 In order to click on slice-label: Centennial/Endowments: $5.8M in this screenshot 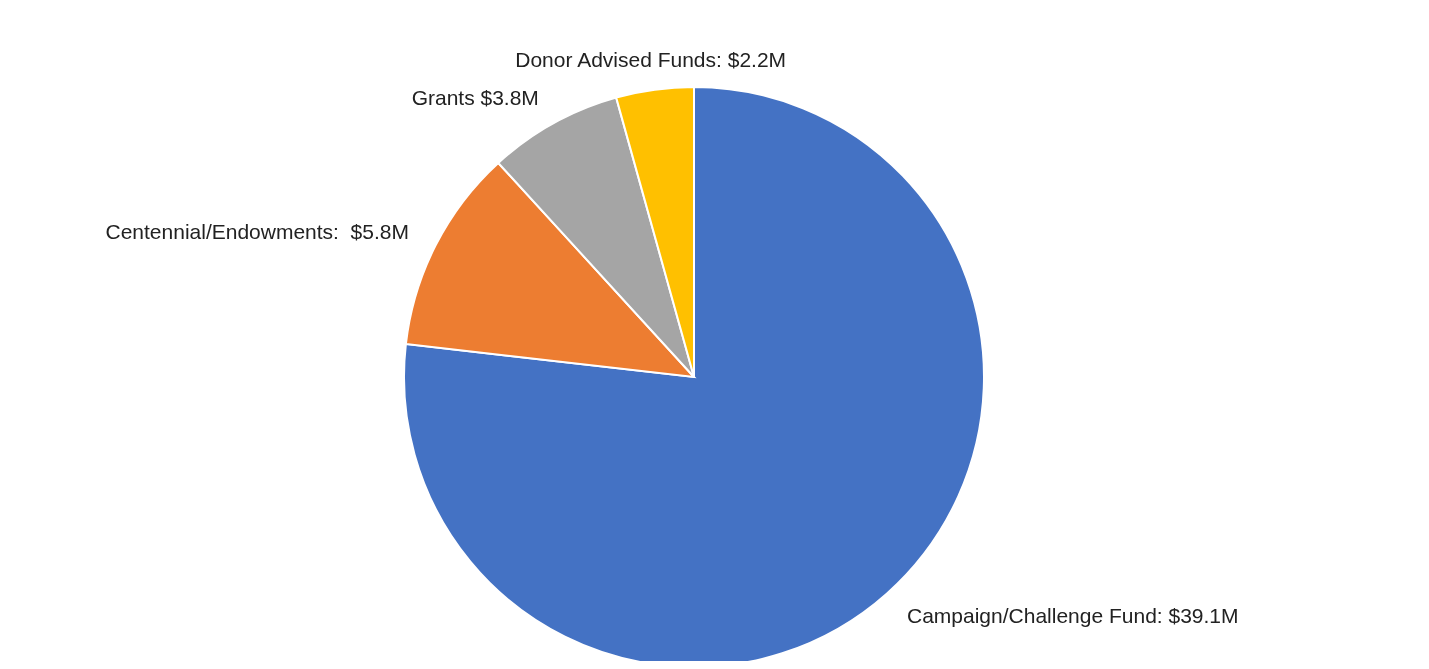, I will do `click(257, 231)`.